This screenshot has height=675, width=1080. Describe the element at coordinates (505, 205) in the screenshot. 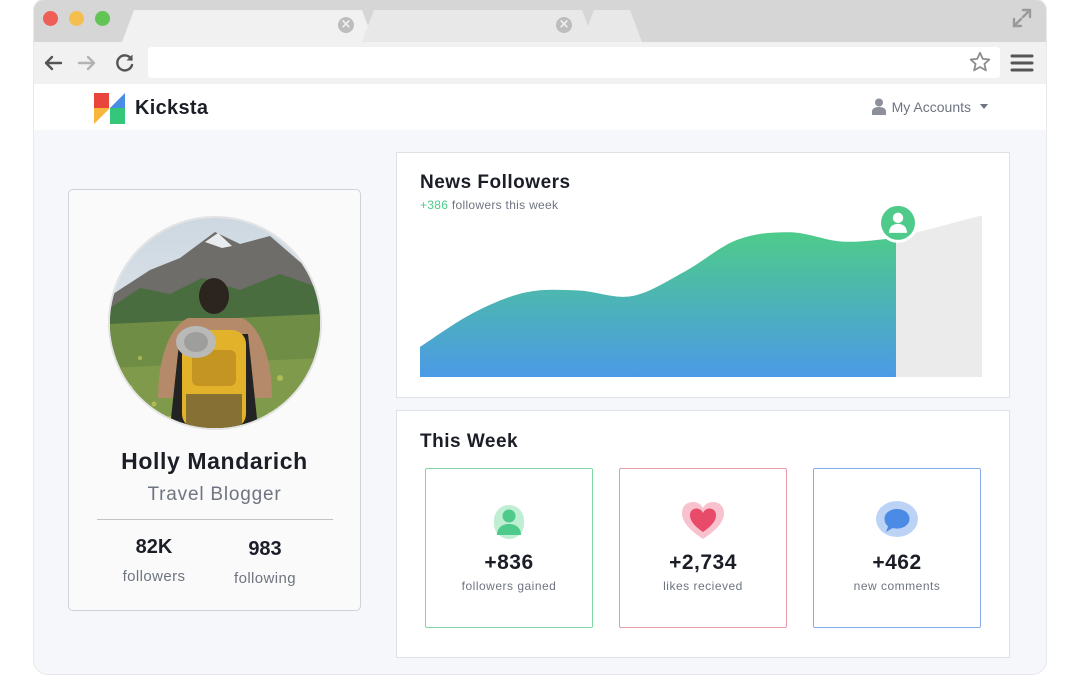

I see `followers-delta-suffix: followers this week` at that location.